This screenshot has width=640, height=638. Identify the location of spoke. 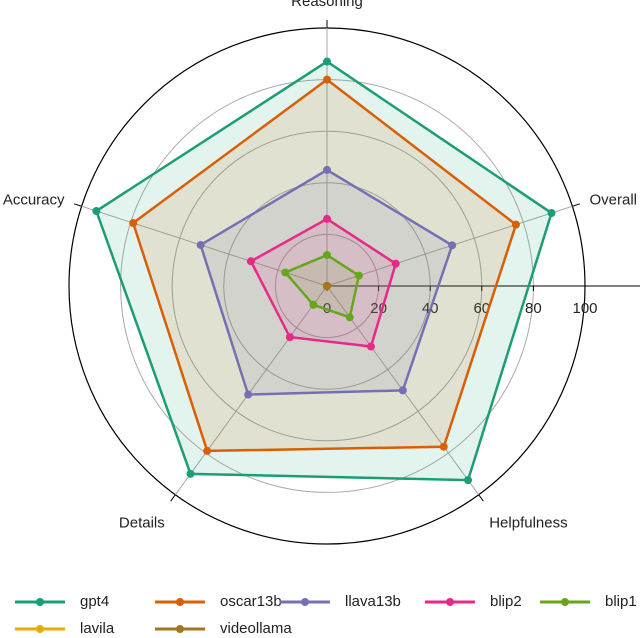
(251, 390).